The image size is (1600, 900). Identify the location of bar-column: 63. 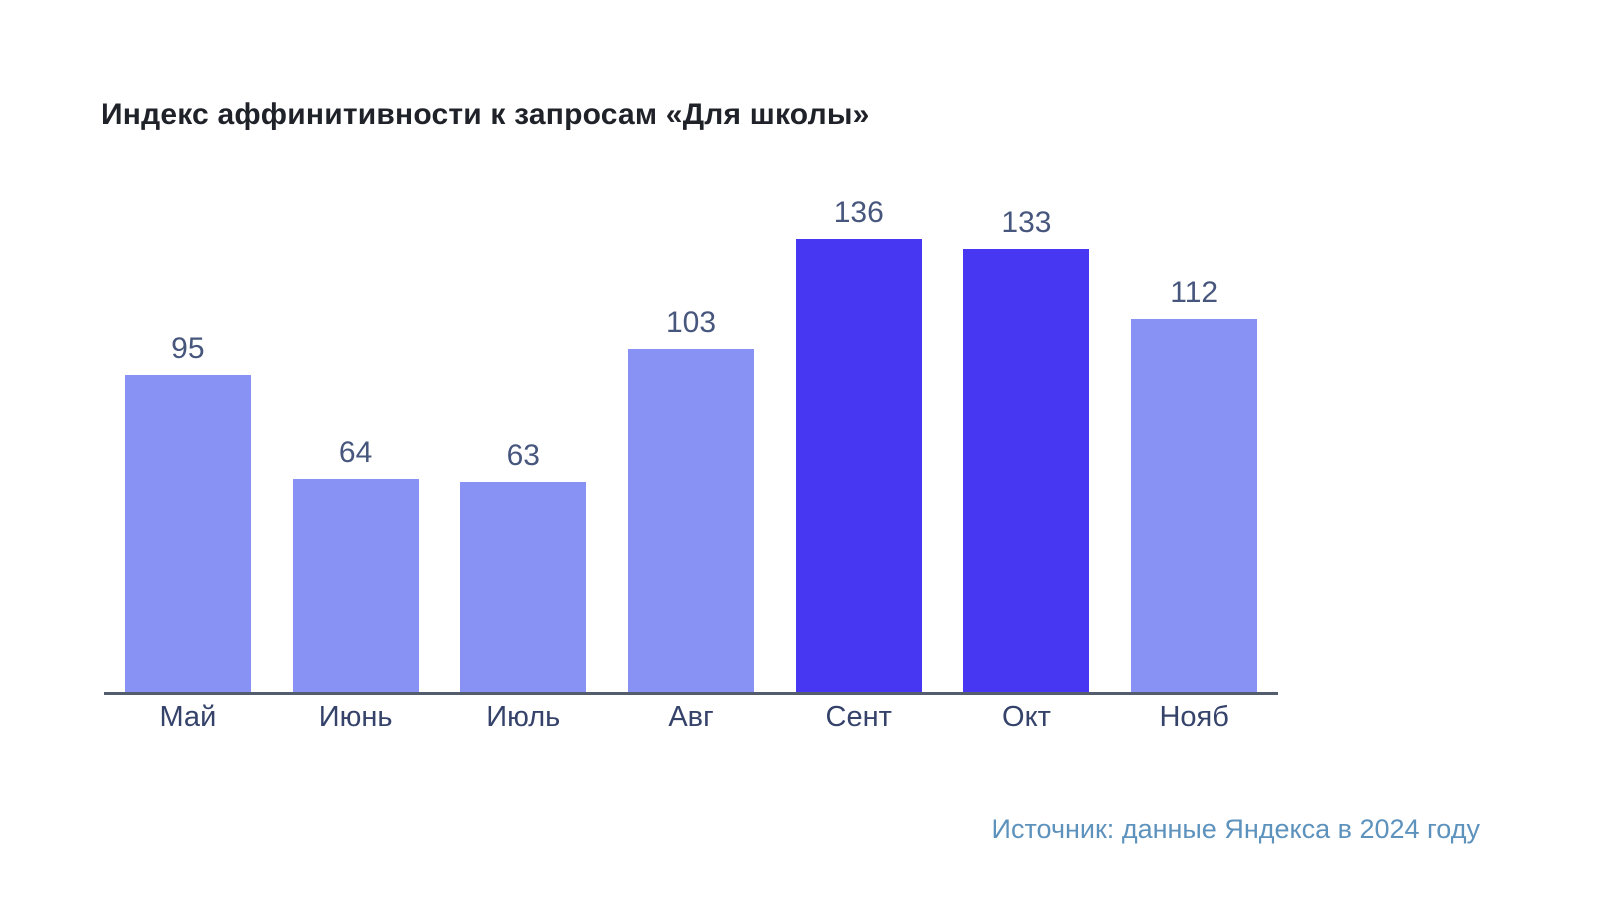
(523, 566).